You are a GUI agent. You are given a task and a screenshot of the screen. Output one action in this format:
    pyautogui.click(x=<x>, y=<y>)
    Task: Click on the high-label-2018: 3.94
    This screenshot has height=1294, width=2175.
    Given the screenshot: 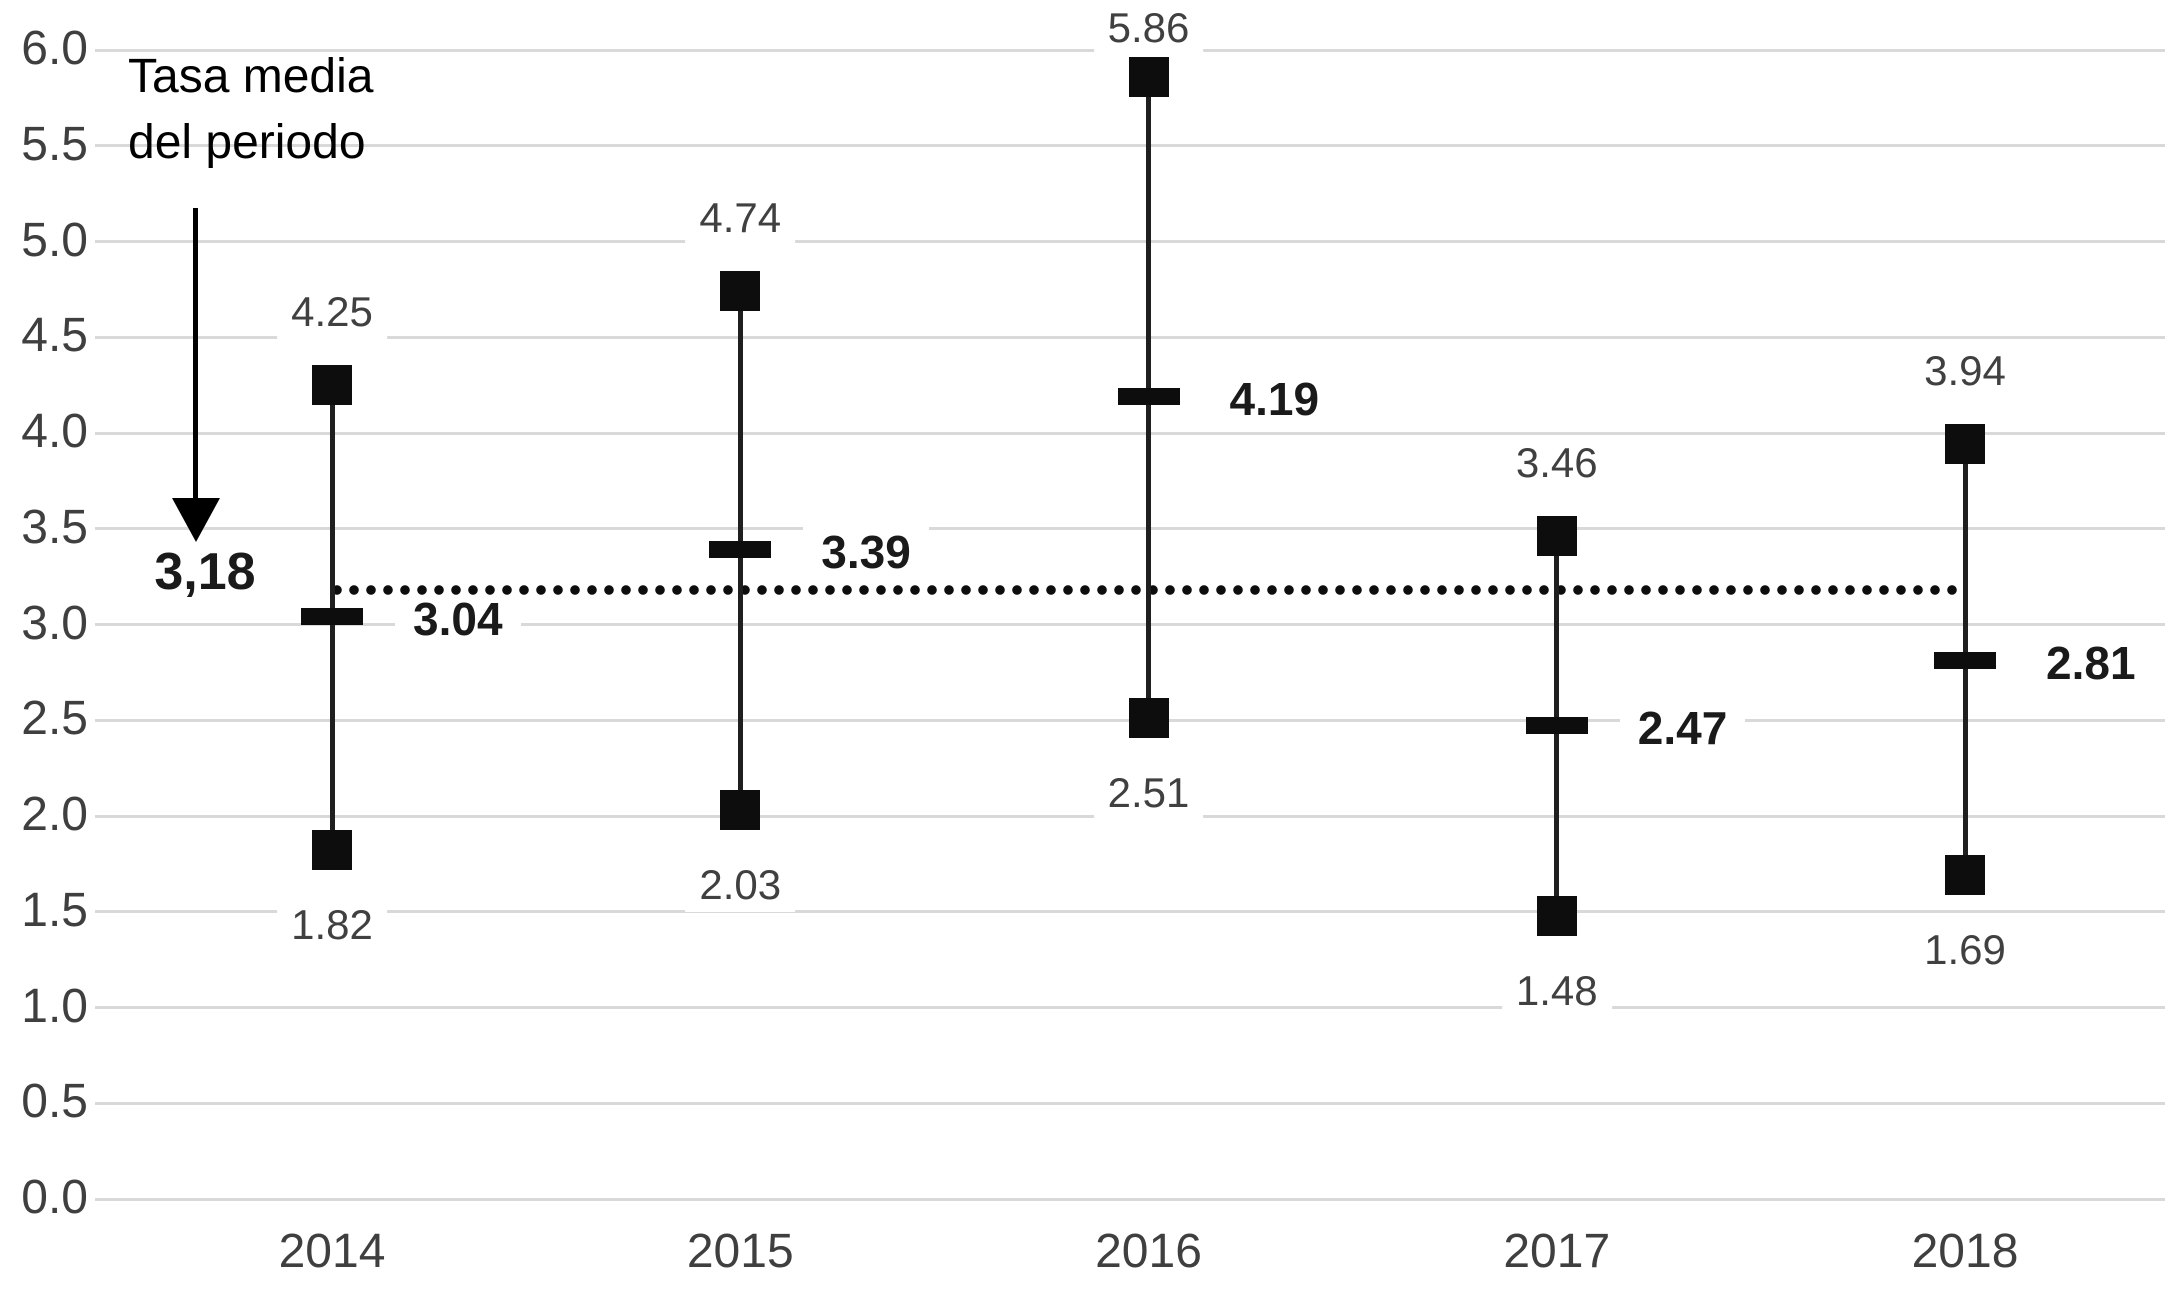 What is the action you would take?
    pyautogui.click(x=1965, y=371)
    